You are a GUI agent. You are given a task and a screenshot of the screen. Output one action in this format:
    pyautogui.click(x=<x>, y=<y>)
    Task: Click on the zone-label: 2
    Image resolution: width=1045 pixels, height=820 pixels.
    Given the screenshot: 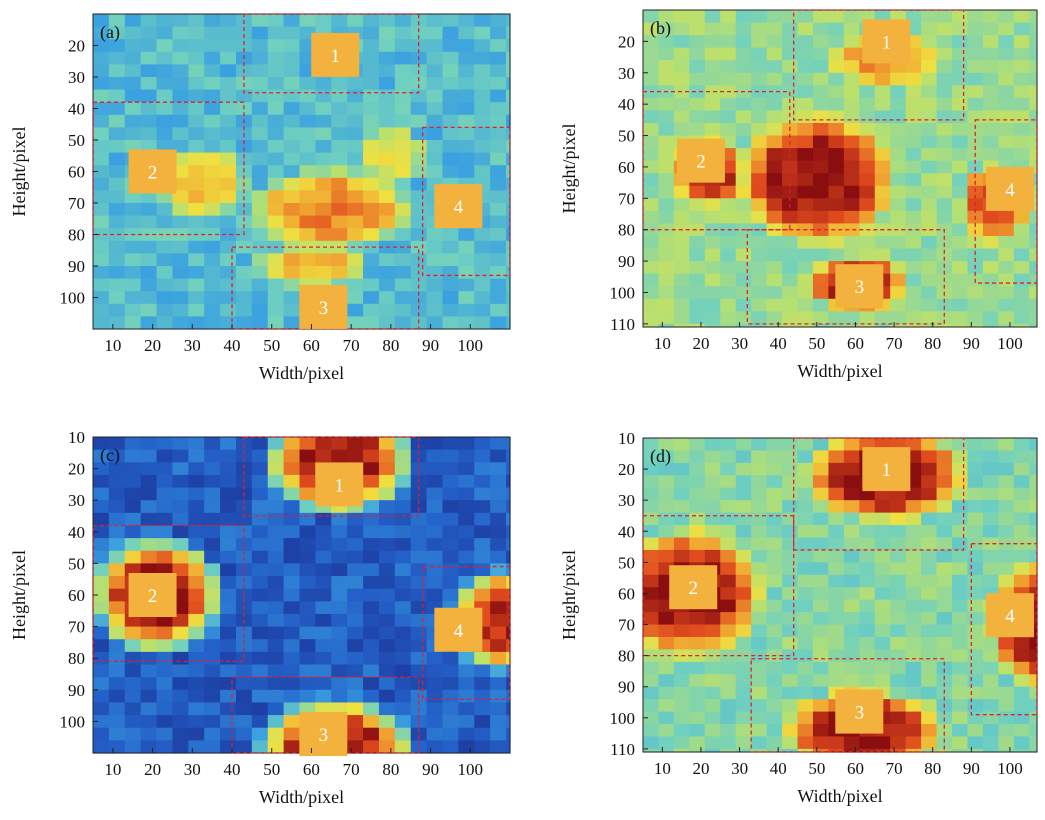 What is the action you would take?
    pyautogui.click(x=693, y=588)
    